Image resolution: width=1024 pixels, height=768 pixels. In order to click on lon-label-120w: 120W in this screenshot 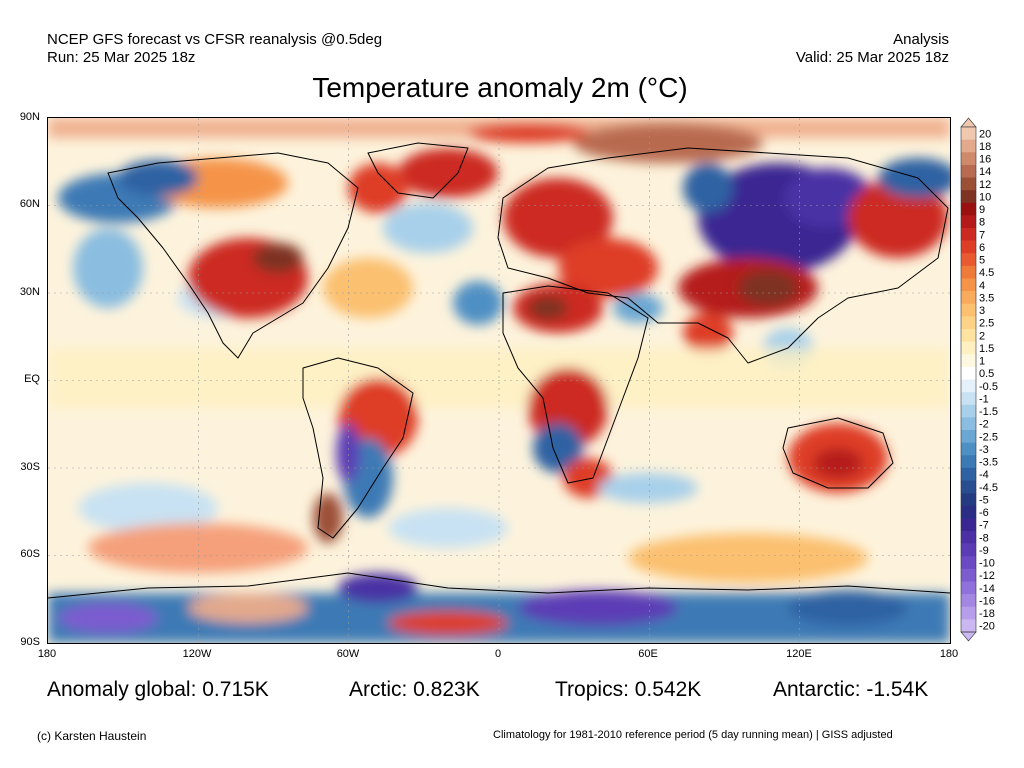, I will do `click(197, 654)`.